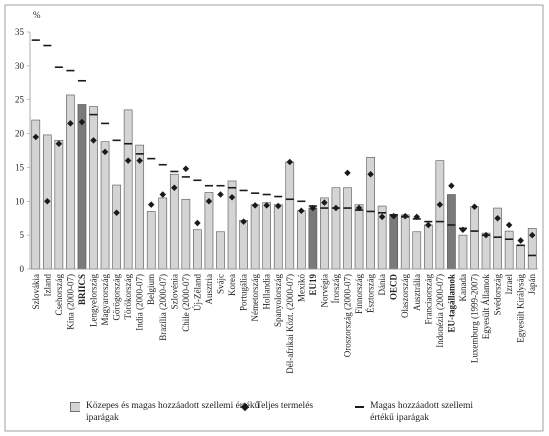 The width and height of the screenshot is (549, 436). I want to click on x-tick-label: Törökország, so click(128, 297).